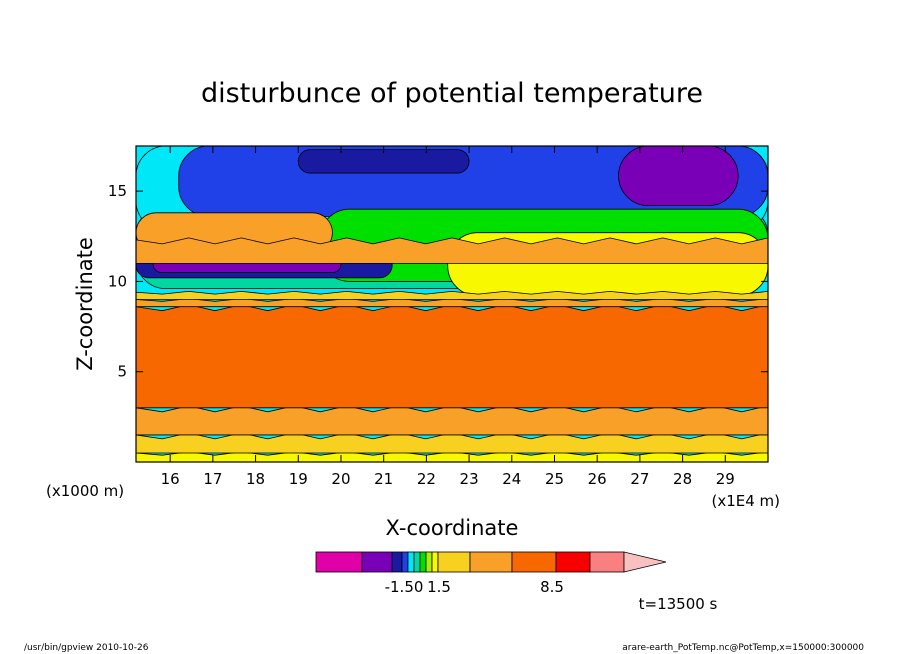 This screenshot has height=654, width=904. Describe the element at coordinates (117, 281) in the screenshot. I see `y-tick-label: 10` at that location.